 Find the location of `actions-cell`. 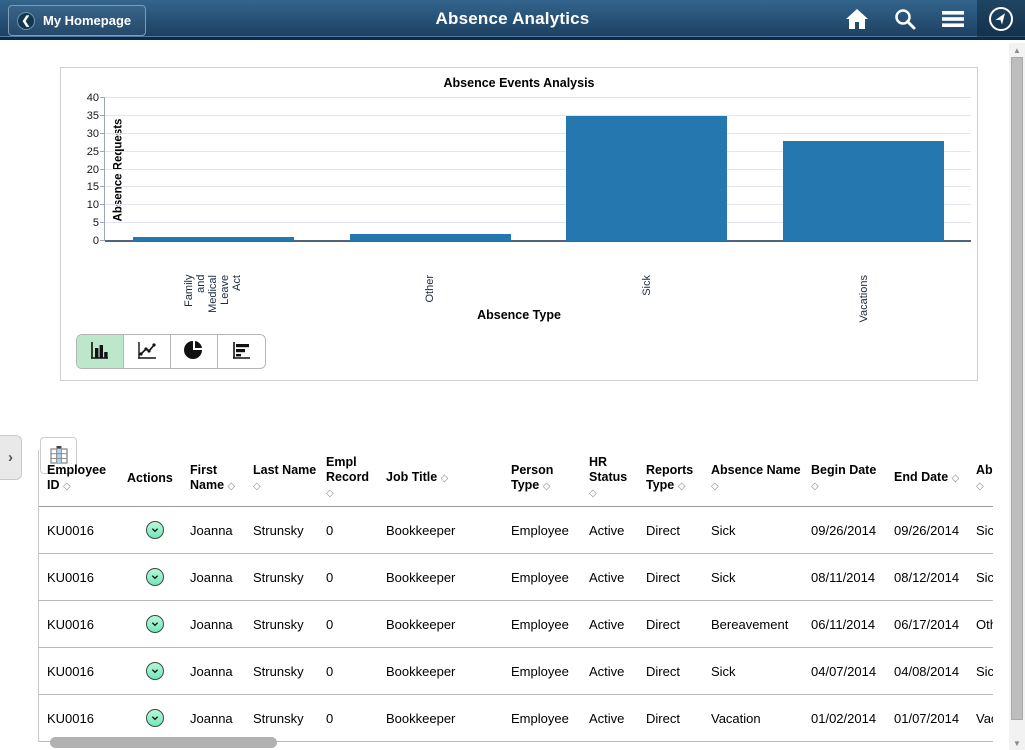

actions-cell is located at coordinates (158, 577).